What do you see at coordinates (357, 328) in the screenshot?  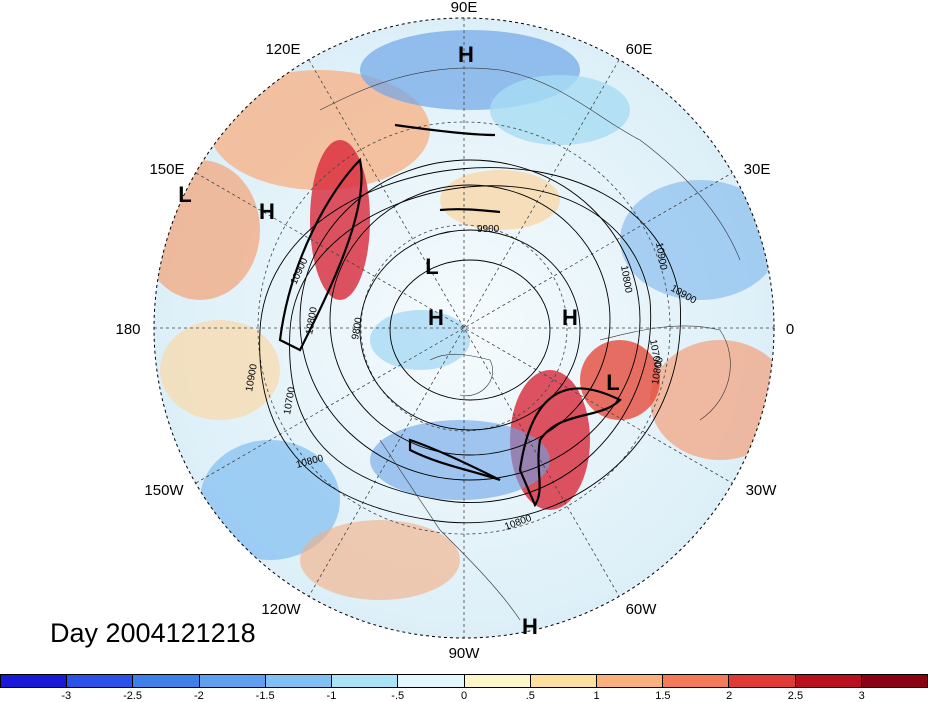 I see `contour-label: 9800` at bounding box center [357, 328].